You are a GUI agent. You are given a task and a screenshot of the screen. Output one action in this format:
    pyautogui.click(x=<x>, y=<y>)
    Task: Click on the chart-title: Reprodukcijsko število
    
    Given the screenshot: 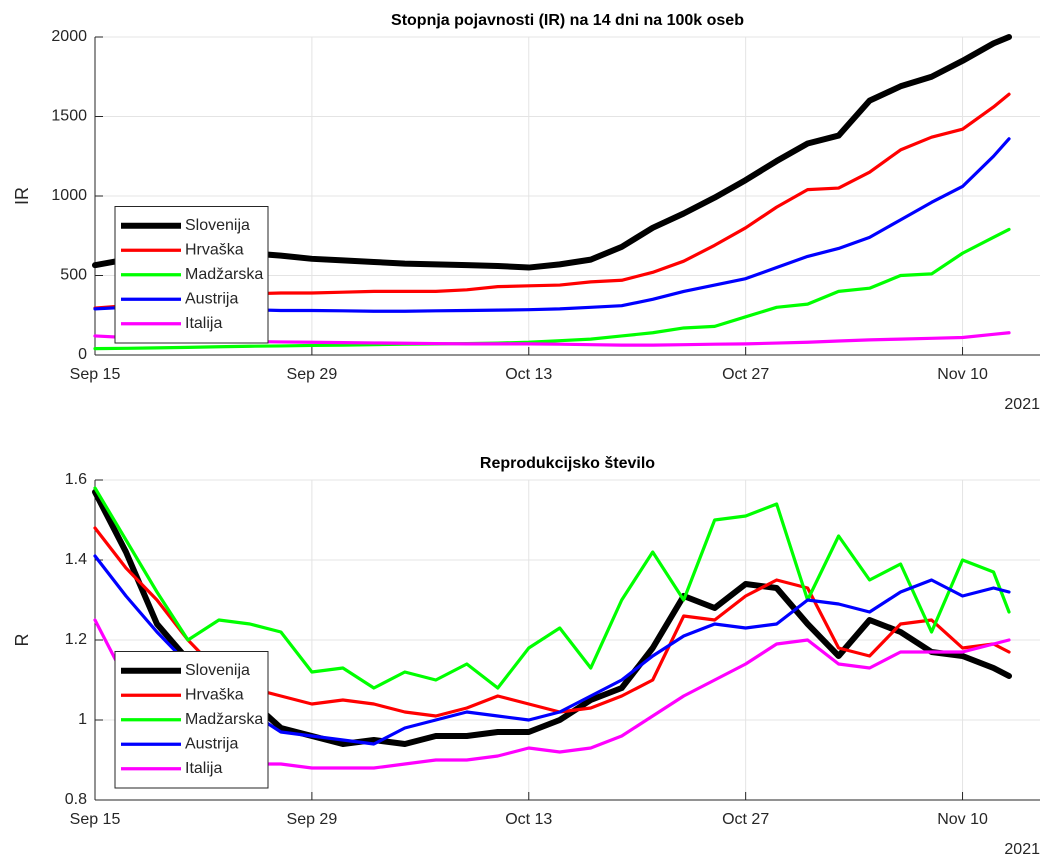 What is the action you would take?
    pyautogui.click(x=567, y=463)
    